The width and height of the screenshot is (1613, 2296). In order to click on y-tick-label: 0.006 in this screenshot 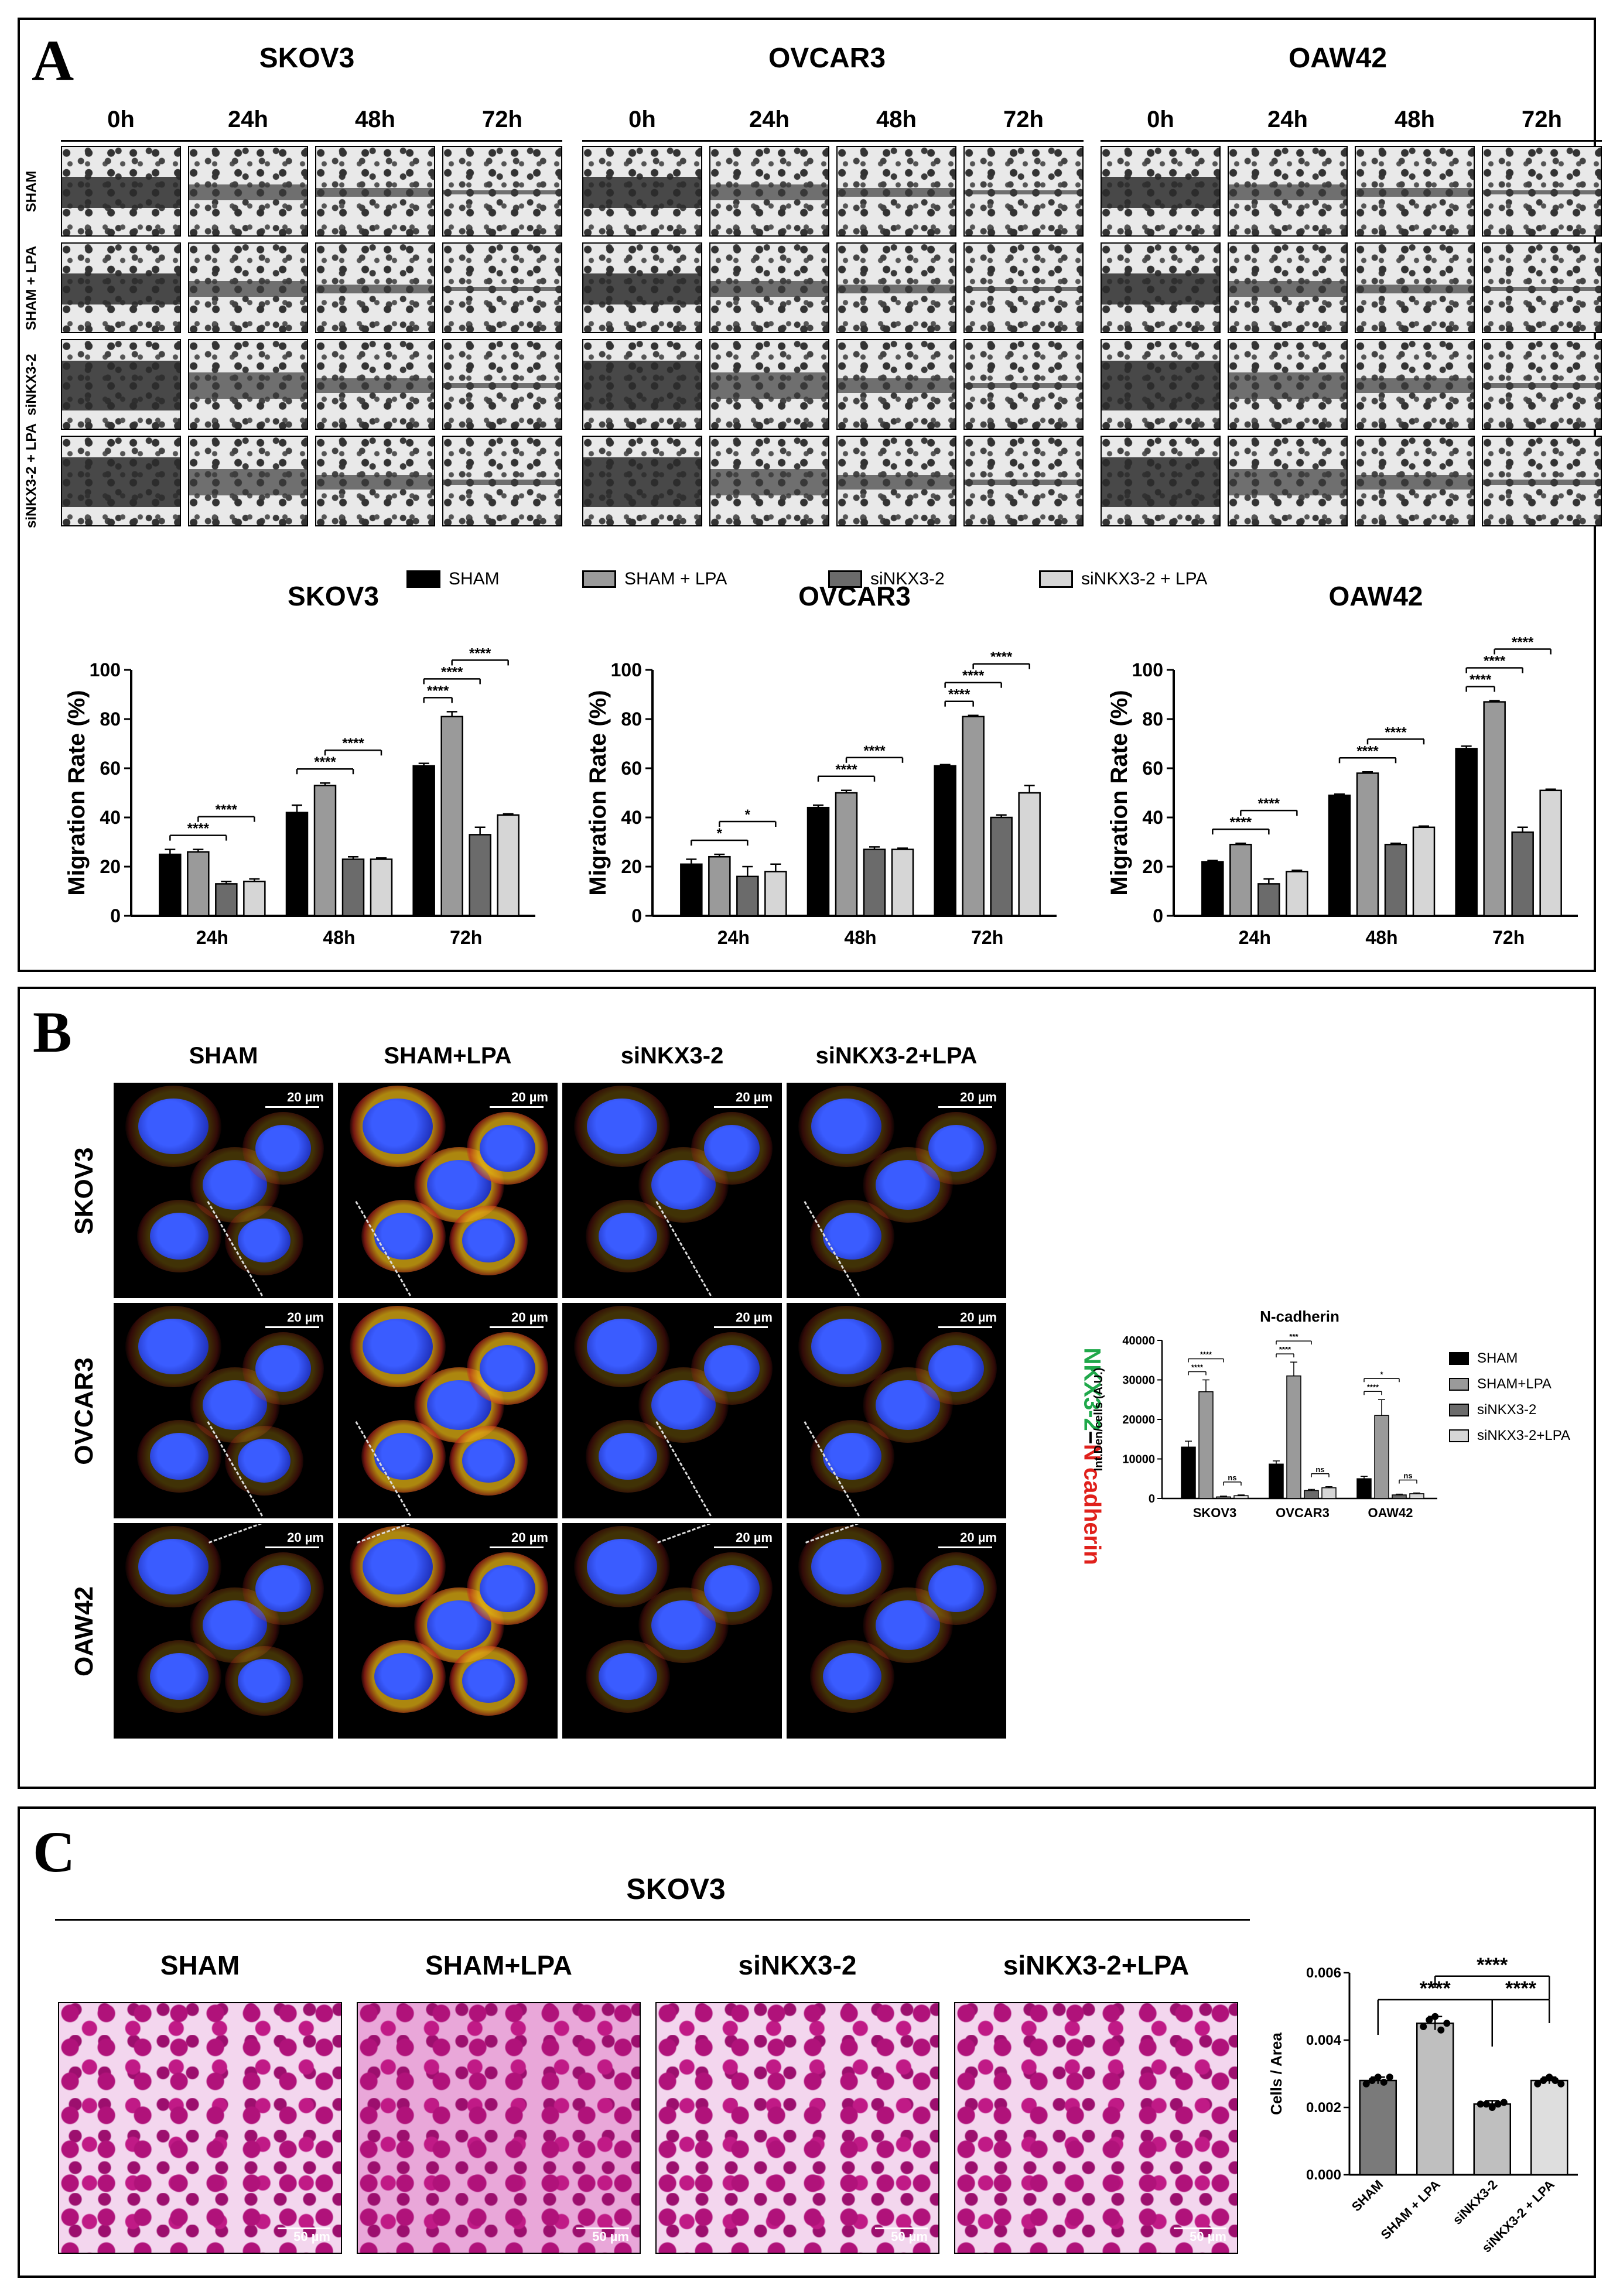, I will do `click(1323, 1973)`.